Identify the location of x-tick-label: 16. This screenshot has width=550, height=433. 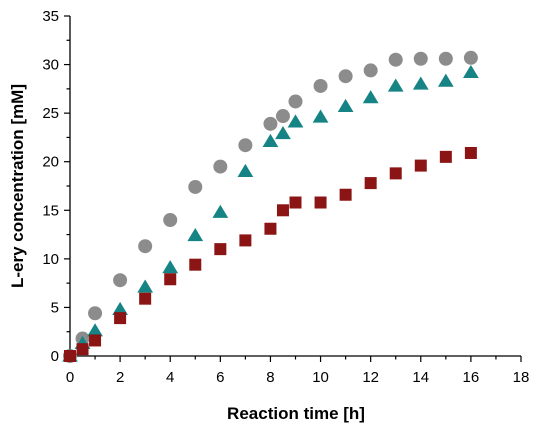
(471, 377).